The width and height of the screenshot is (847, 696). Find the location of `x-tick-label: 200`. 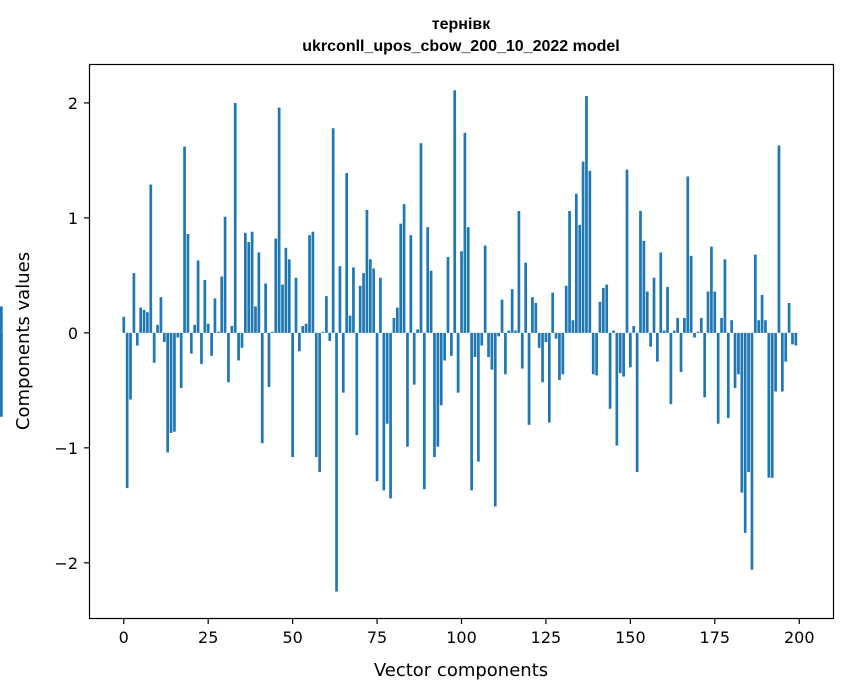

x-tick-label: 200 is located at coordinates (799, 637).